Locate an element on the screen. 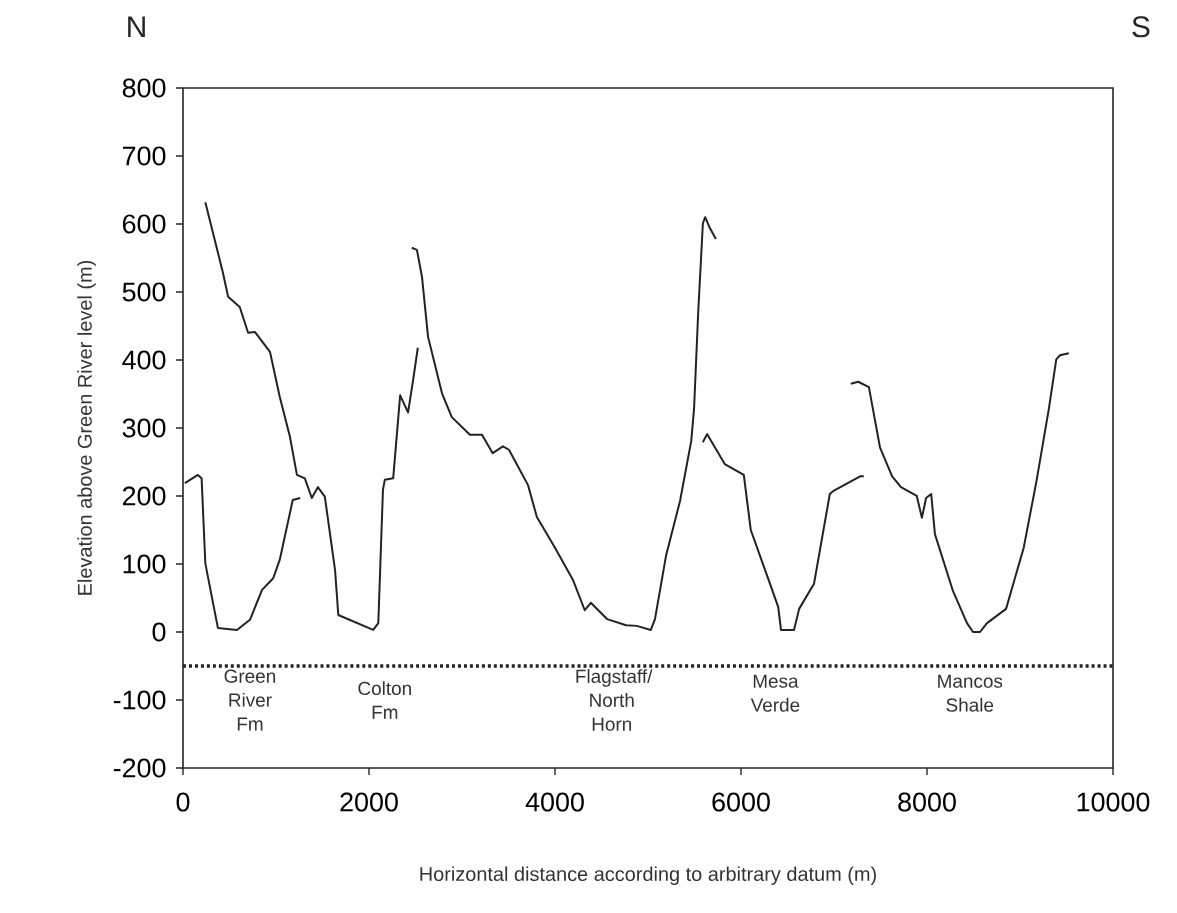 Image resolution: width=1177 pixels, height=913 pixels. y-tick-label: 300 is located at coordinates (144, 428).